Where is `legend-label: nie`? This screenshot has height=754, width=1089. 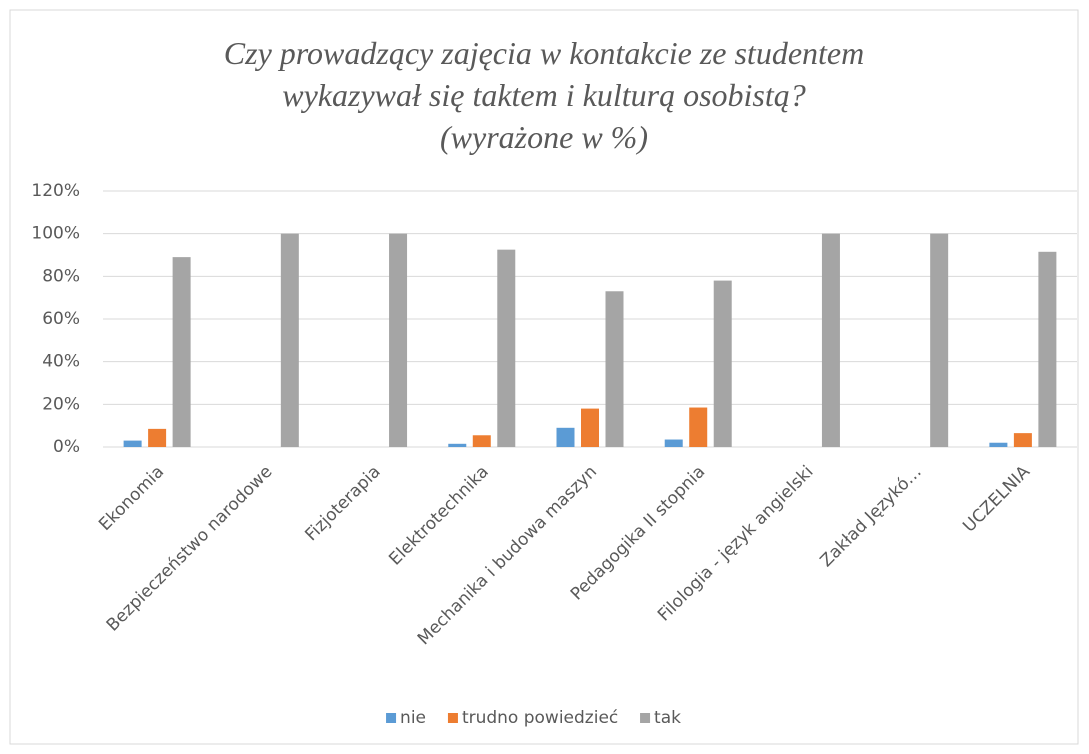 legend-label: nie is located at coordinates (413, 718).